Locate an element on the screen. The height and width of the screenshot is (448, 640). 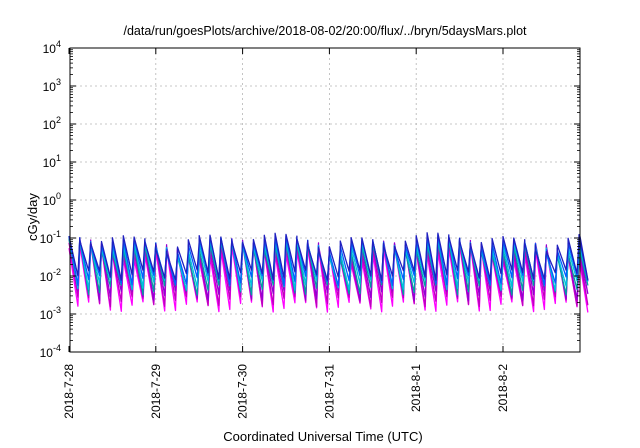
x-tick-label: 2018-7-31 is located at coordinates (329, 391).